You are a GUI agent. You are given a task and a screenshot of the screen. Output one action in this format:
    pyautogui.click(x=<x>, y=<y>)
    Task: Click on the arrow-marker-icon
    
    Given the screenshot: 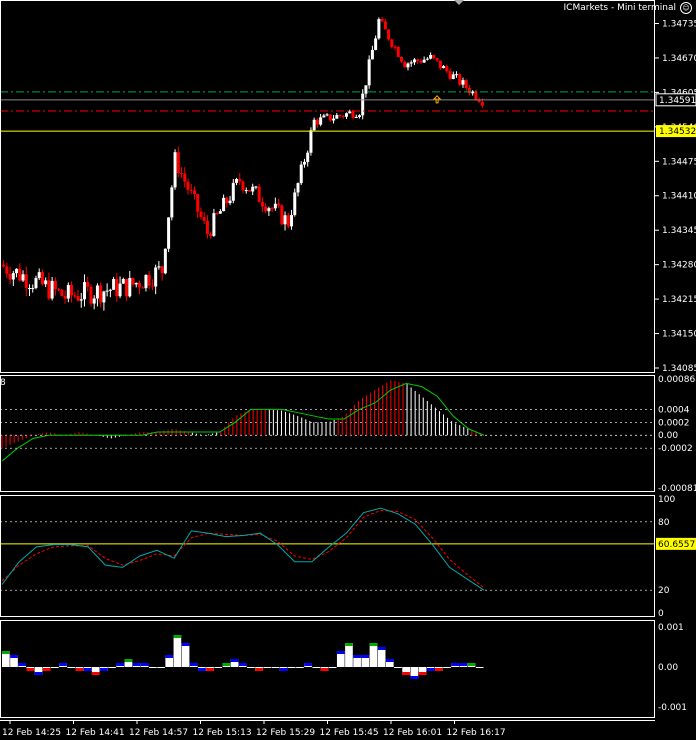 What is the action you would take?
    pyautogui.click(x=437, y=99)
    